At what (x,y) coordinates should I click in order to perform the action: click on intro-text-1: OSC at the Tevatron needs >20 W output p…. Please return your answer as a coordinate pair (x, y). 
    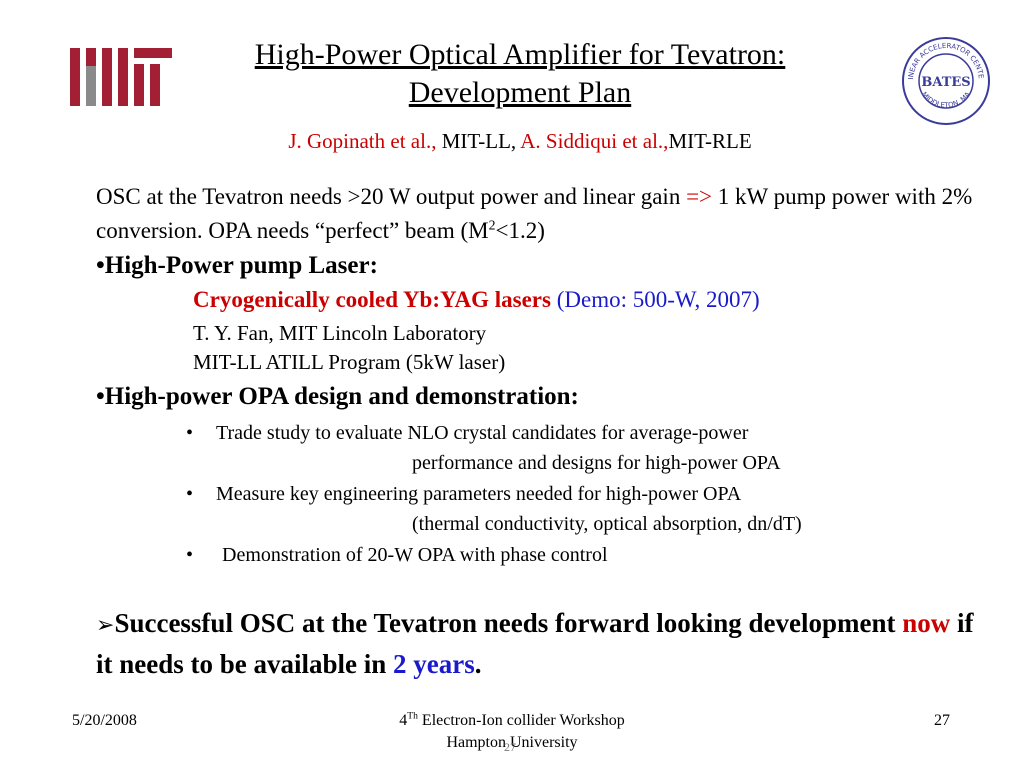
    Looking at the image, I should click on (388, 196).